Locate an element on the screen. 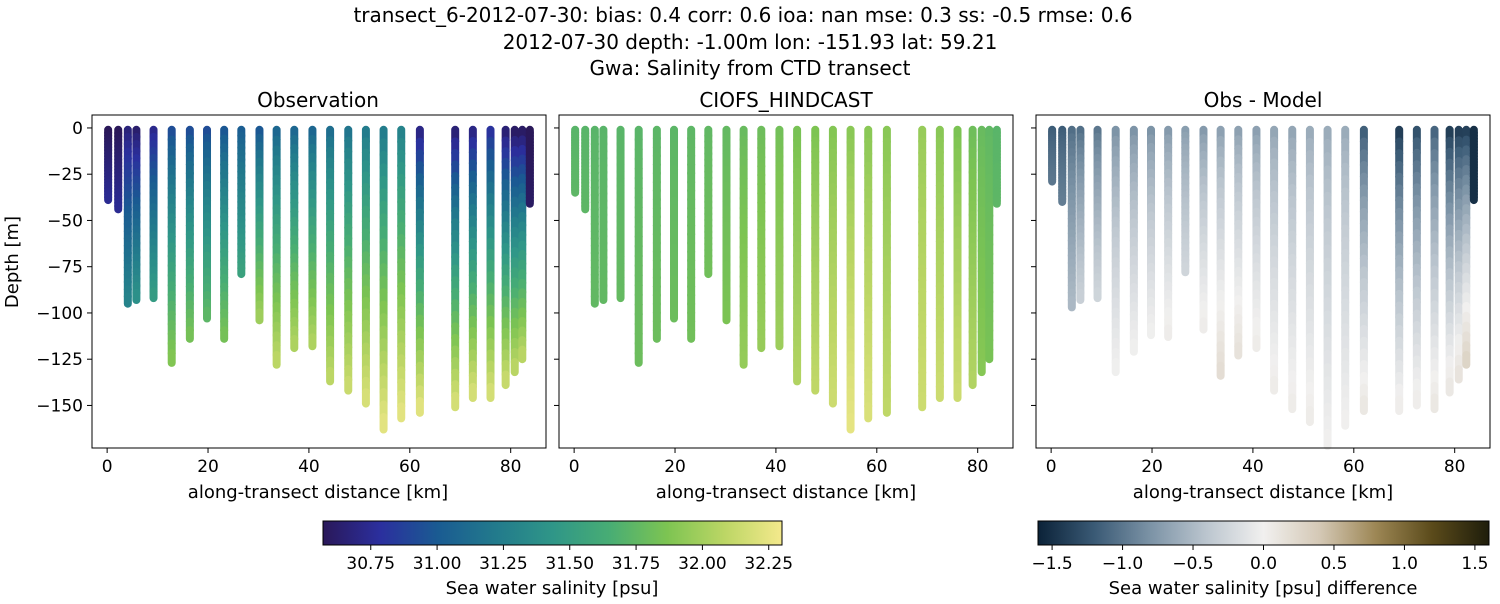 This screenshot has width=1500, height=604. colorbar-tick-label: 0.0 is located at coordinates (1263, 564).